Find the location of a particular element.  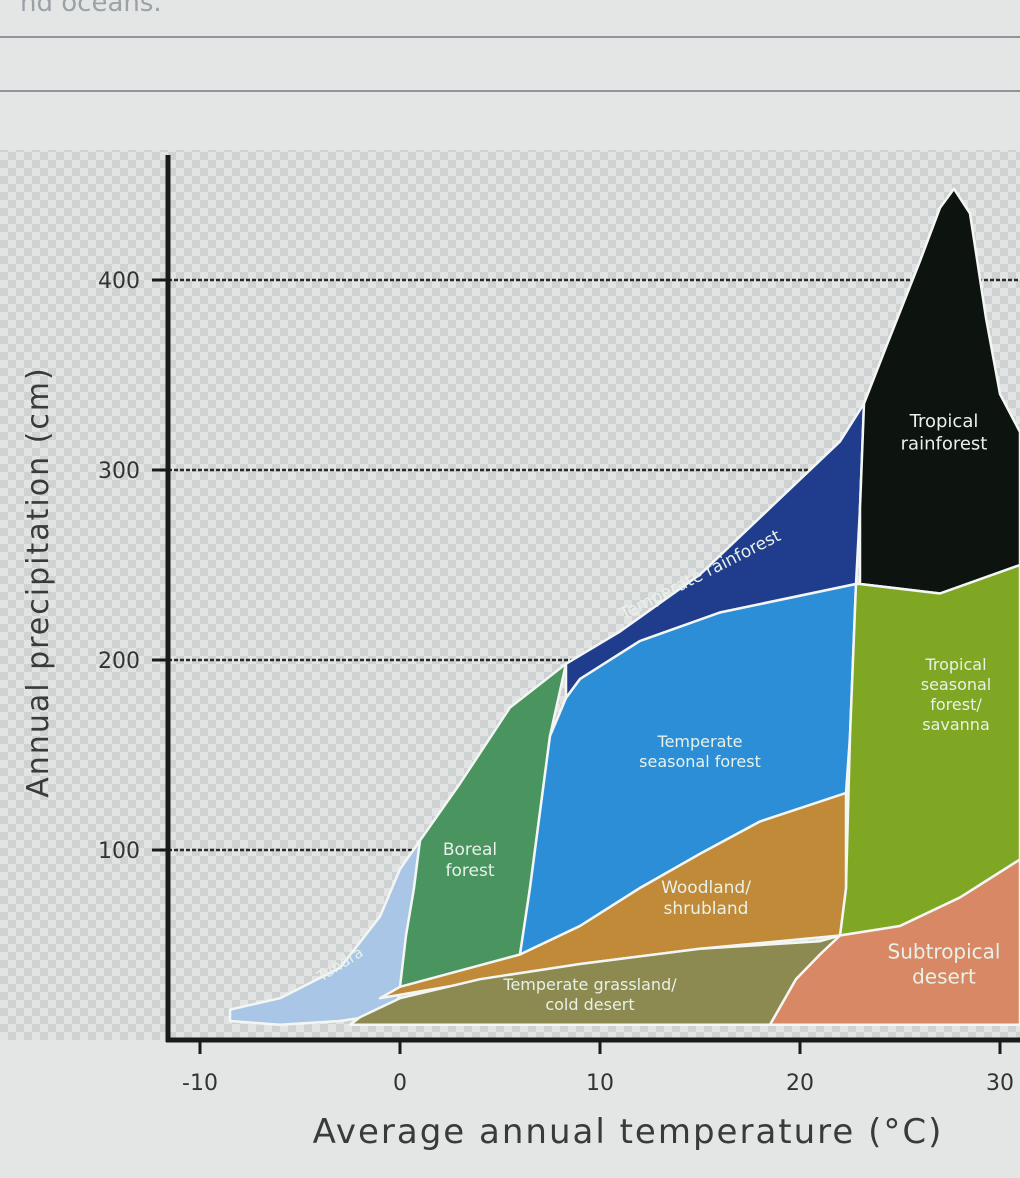

biome-region-subtropical-desert is located at coordinates (894, 942).